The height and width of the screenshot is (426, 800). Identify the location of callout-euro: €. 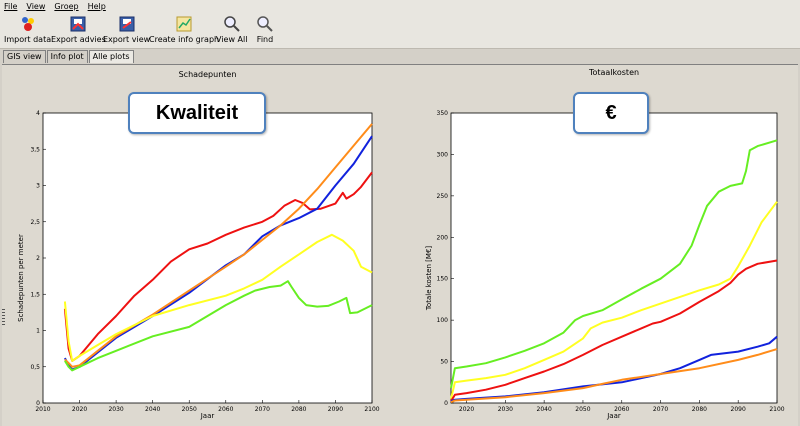
(611, 113).